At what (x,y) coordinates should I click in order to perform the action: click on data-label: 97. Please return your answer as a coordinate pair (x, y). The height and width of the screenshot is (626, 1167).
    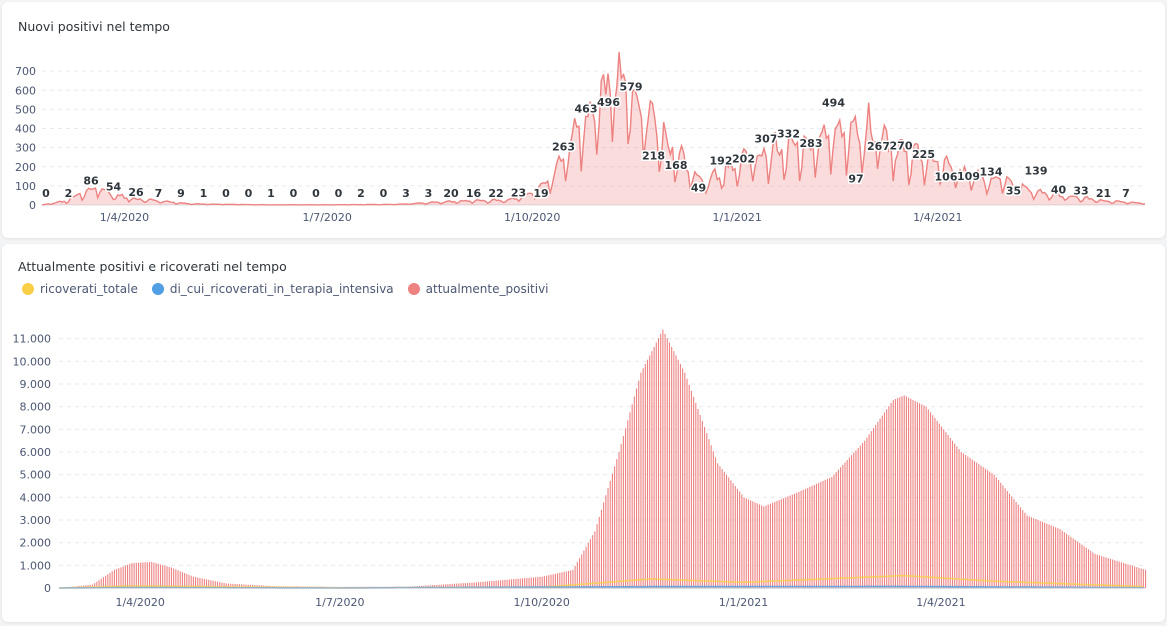
    Looking at the image, I should click on (855, 178).